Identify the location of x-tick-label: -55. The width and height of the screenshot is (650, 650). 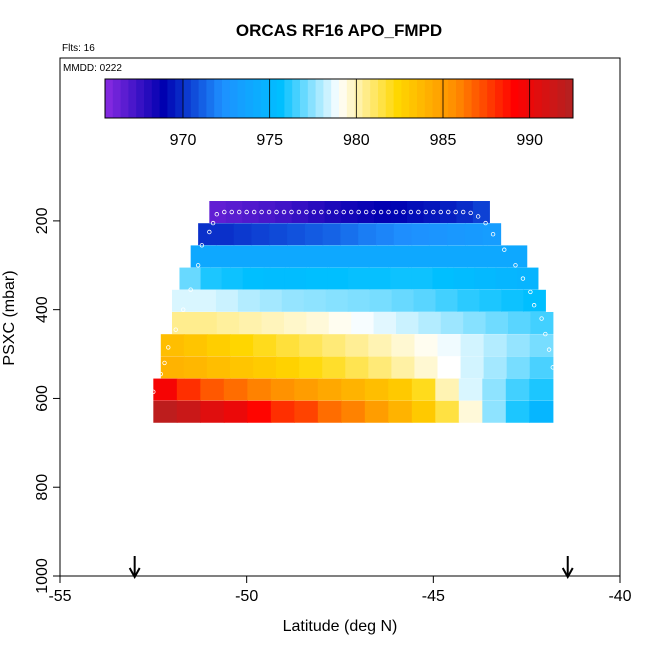
(59, 596).